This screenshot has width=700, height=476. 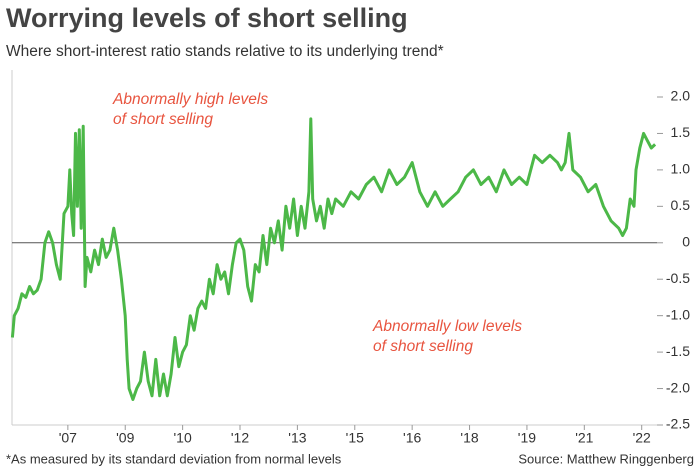 I want to click on x-tick-label: '12, so click(x=240, y=438).